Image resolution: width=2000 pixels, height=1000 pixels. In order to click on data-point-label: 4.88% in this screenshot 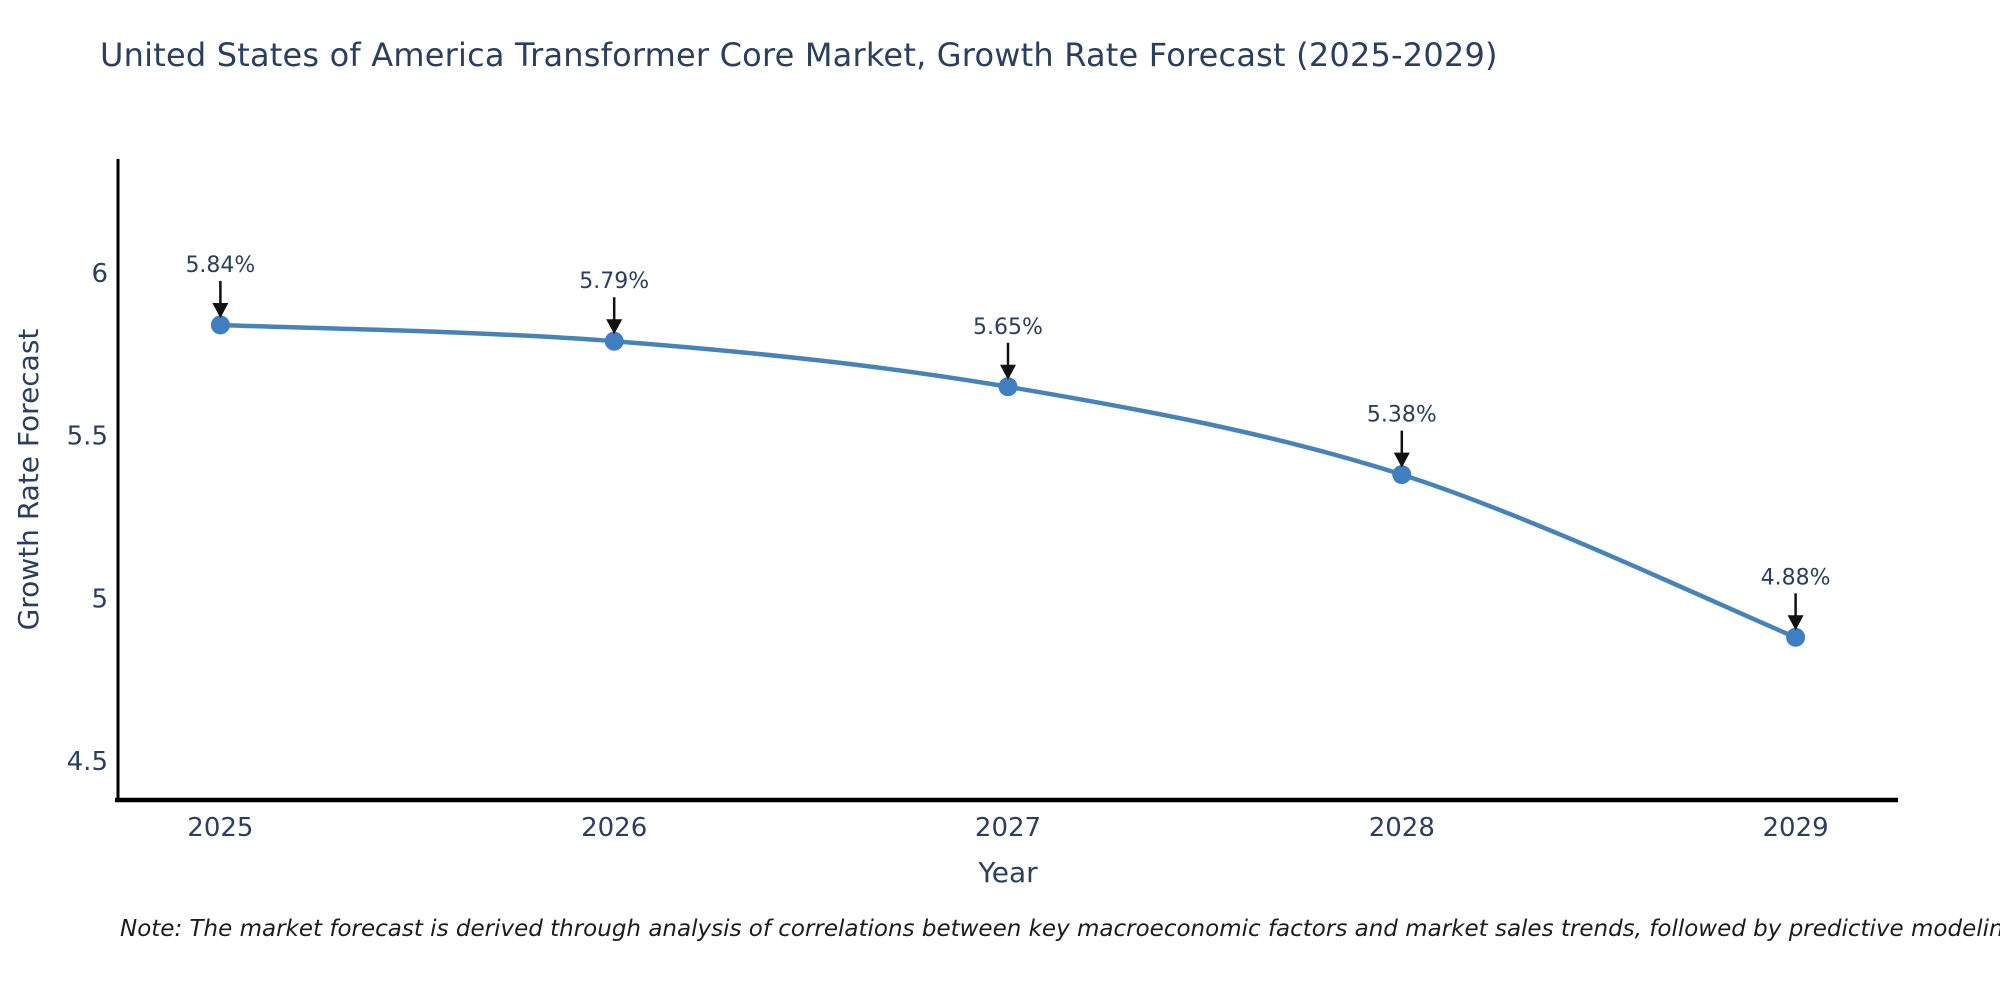, I will do `click(1796, 577)`.